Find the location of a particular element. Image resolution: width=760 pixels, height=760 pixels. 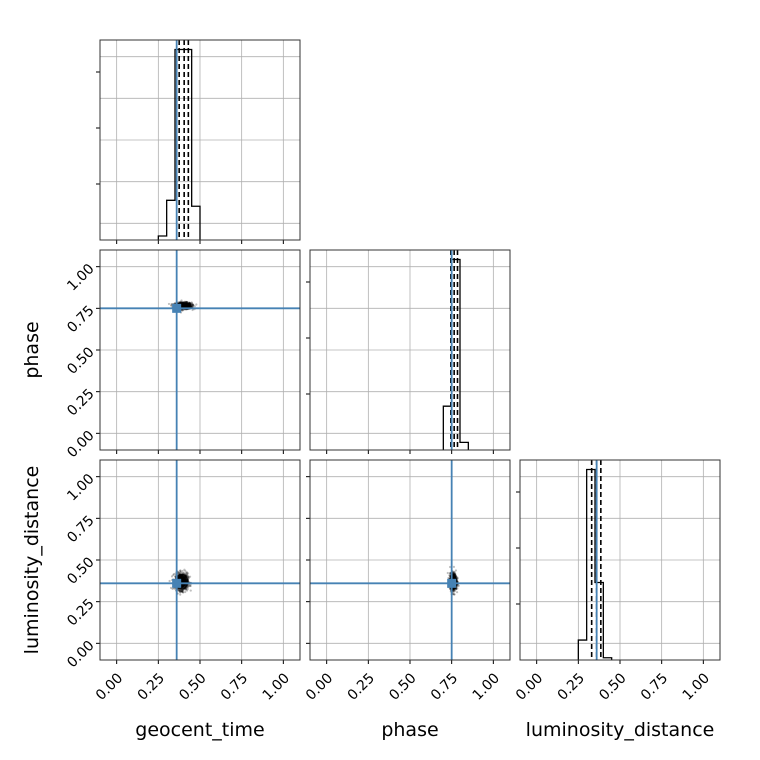

y-tick-label: 0.25 is located at coordinates (80, 612).